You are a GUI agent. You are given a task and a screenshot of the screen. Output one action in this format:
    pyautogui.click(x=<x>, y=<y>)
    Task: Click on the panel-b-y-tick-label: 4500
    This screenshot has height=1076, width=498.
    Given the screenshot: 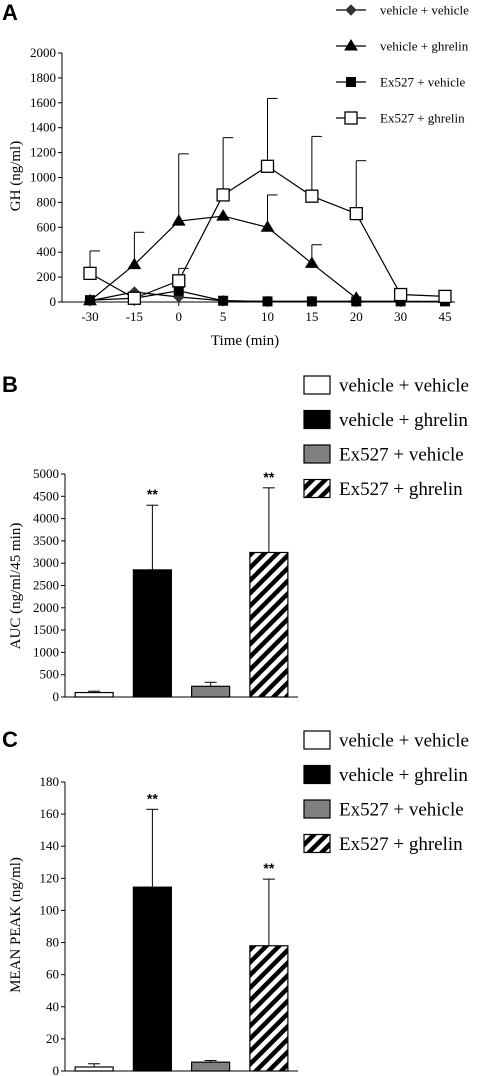 What is the action you would take?
    pyautogui.click(x=46, y=495)
    